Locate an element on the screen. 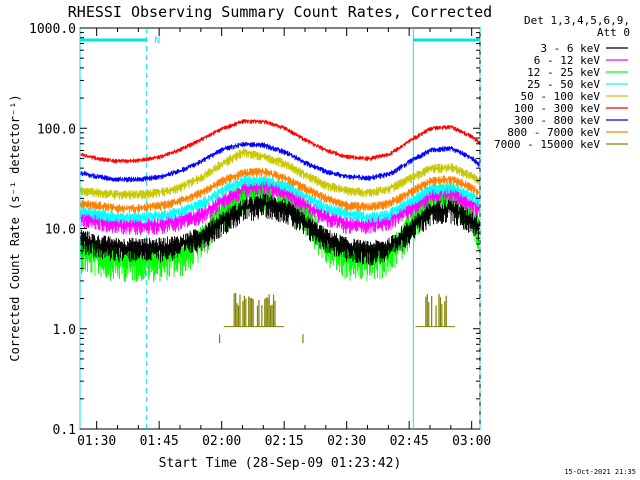 This screenshot has height=480, width=640. legend-label: 25 - 50 keV is located at coordinates (563, 84).